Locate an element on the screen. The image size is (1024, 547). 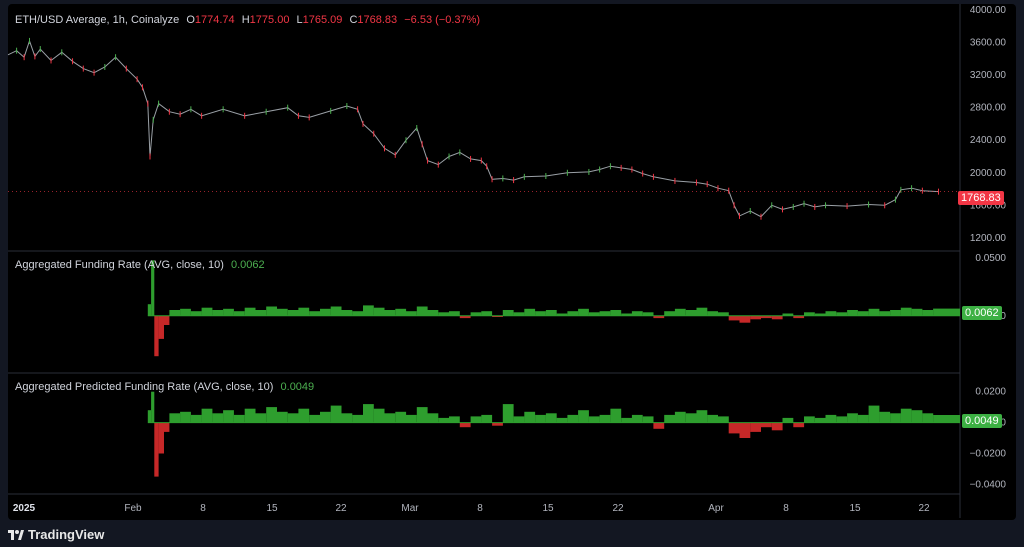
low-value: 1765.09 is located at coordinates (322, 20).